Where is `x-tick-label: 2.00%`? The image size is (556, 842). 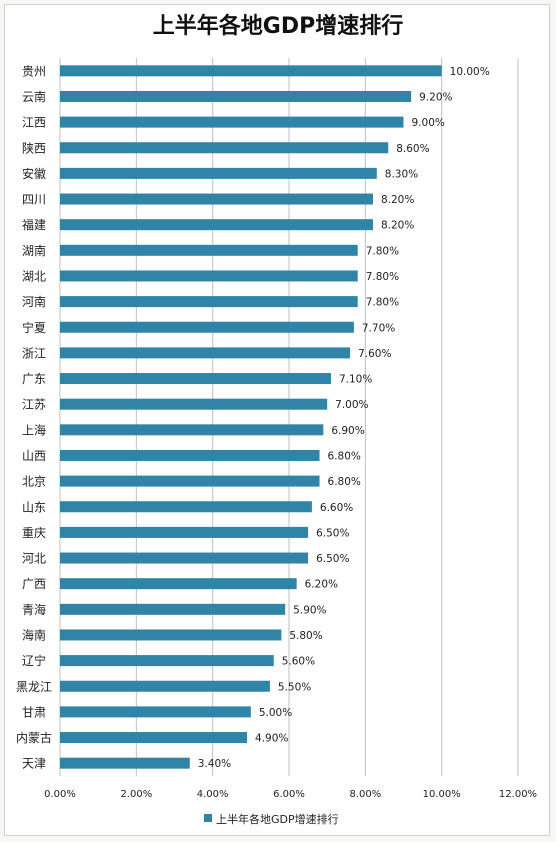
x-tick-label: 2.00% is located at coordinates (136, 794).